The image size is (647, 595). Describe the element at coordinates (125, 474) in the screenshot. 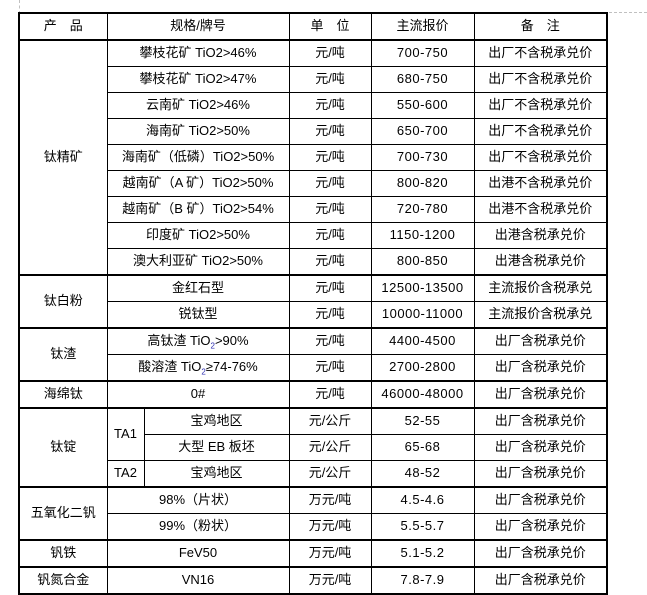

I see `grade-cell: TA2` at that location.